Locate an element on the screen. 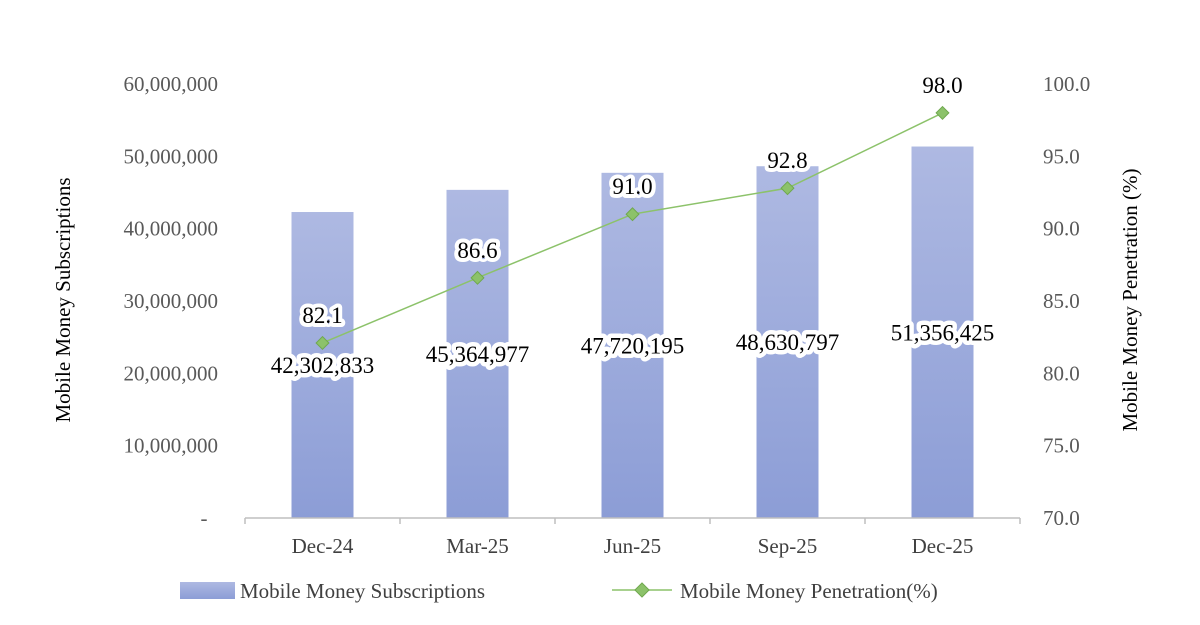 Image resolution: width=1200 pixels, height=625 pixels. x-tick-label: Dec-25 is located at coordinates (943, 546).